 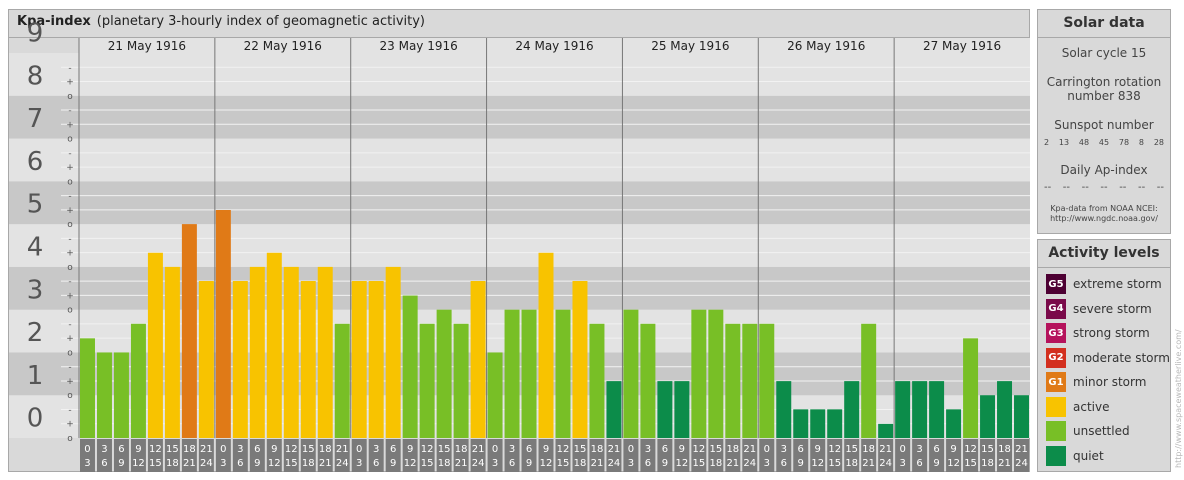 What do you see at coordinates (1084, 142) in the screenshot?
I see `sunspot-value: 48` at bounding box center [1084, 142].